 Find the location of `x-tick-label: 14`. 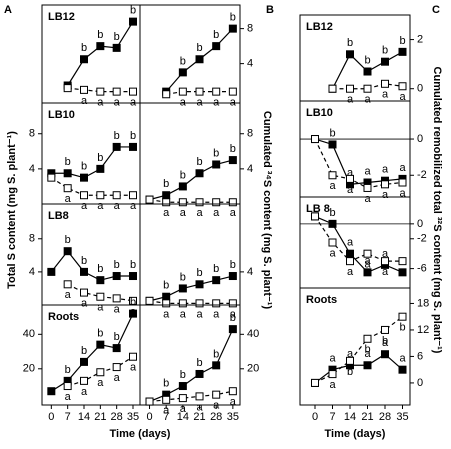

x-tick-label: 14 is located at coordinates (183, 417).